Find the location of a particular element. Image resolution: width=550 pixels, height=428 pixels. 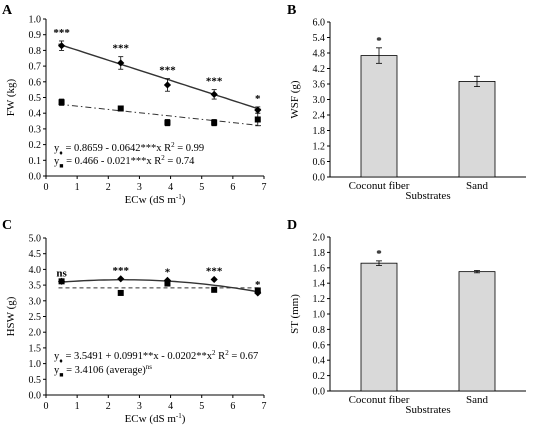

x-tick-label: 0 is located at coordinates (46, 406).